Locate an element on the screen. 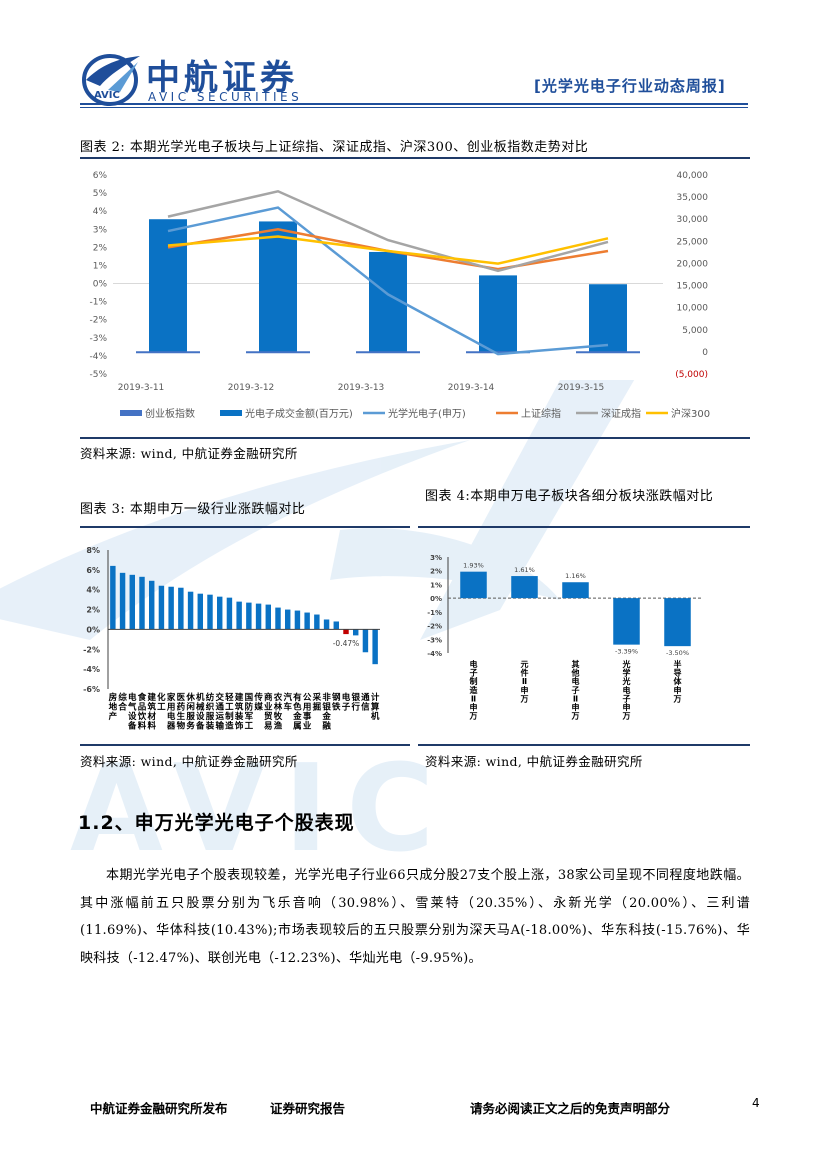  x-axis-tick-char: 建 is located at coordinates (151, 697).